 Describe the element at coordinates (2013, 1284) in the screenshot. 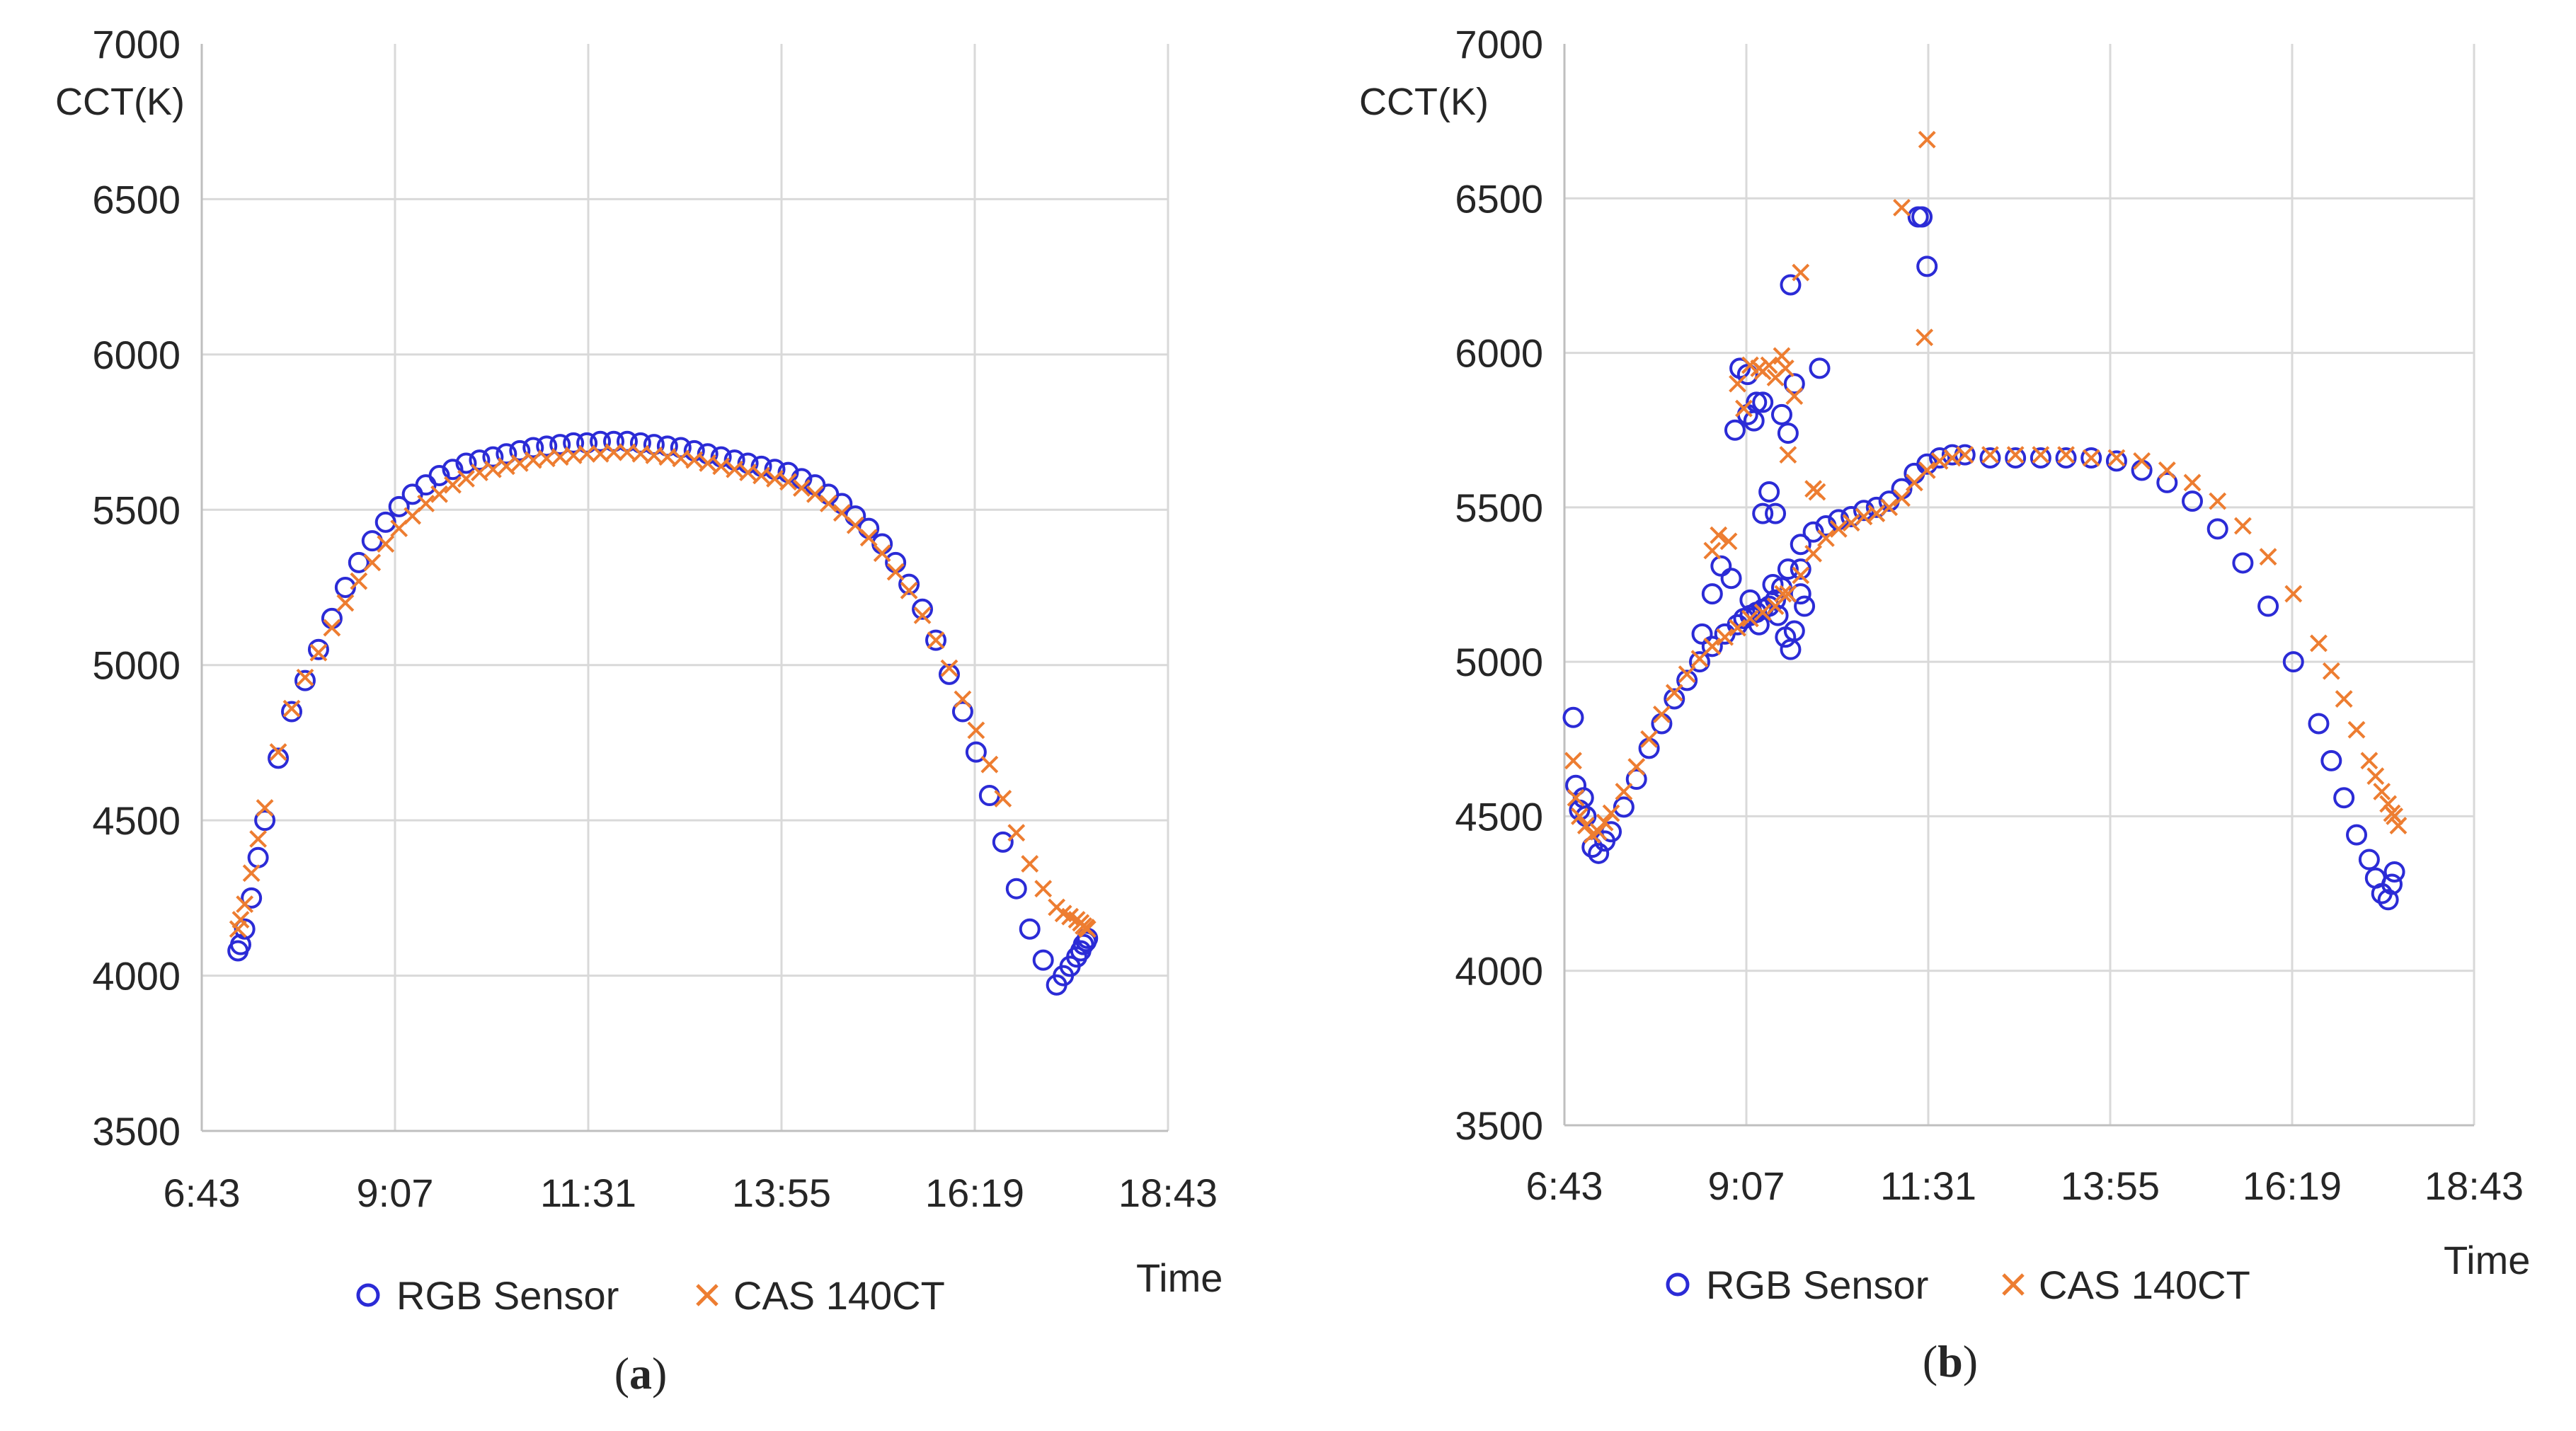

I see `legend-b-cas-marker` at that location.